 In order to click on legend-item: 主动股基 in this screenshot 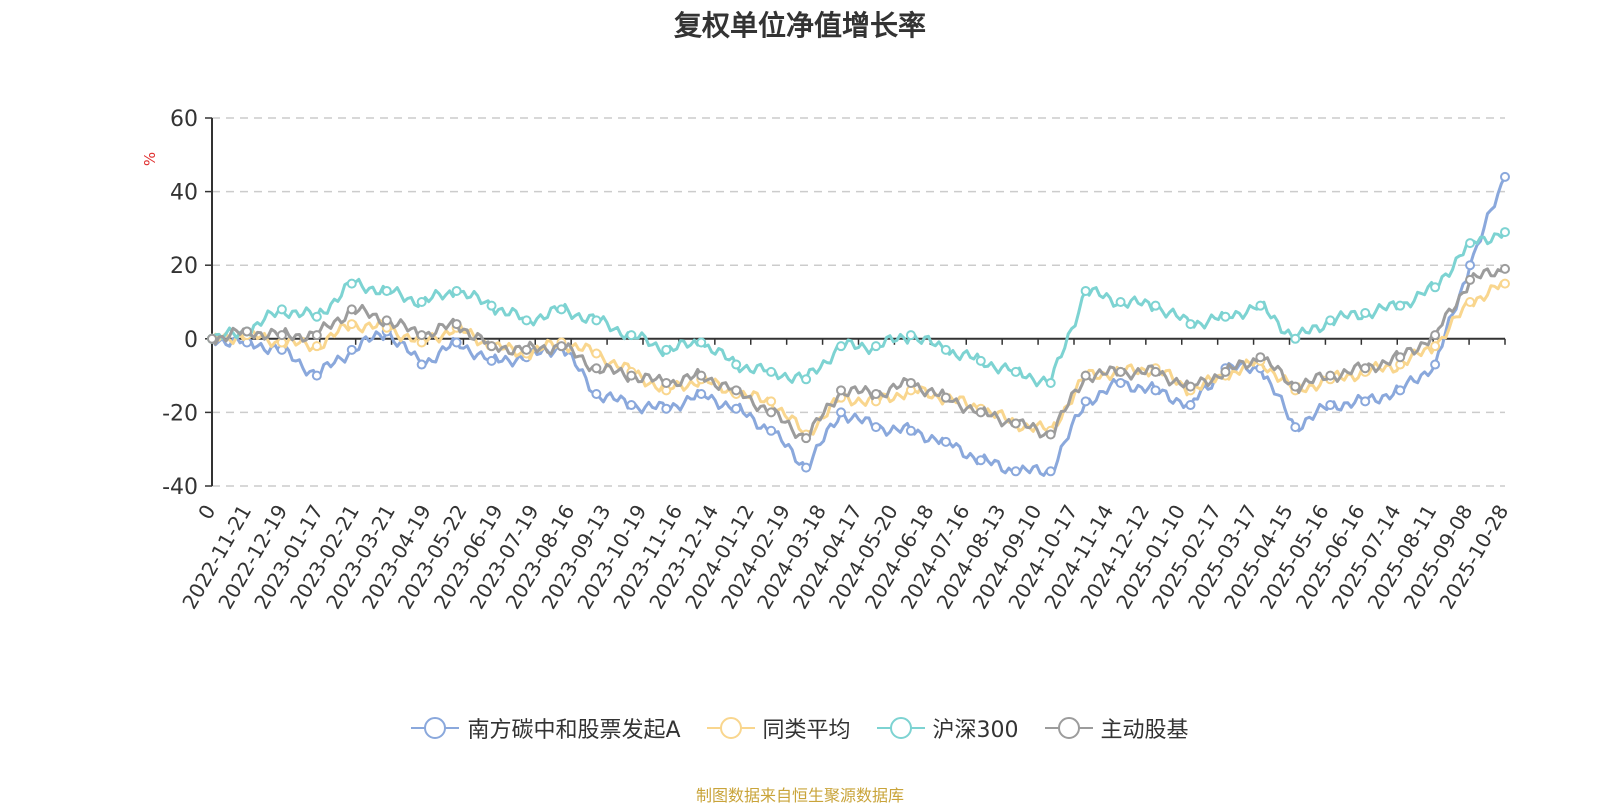, I will do `click(1116, 728)`.